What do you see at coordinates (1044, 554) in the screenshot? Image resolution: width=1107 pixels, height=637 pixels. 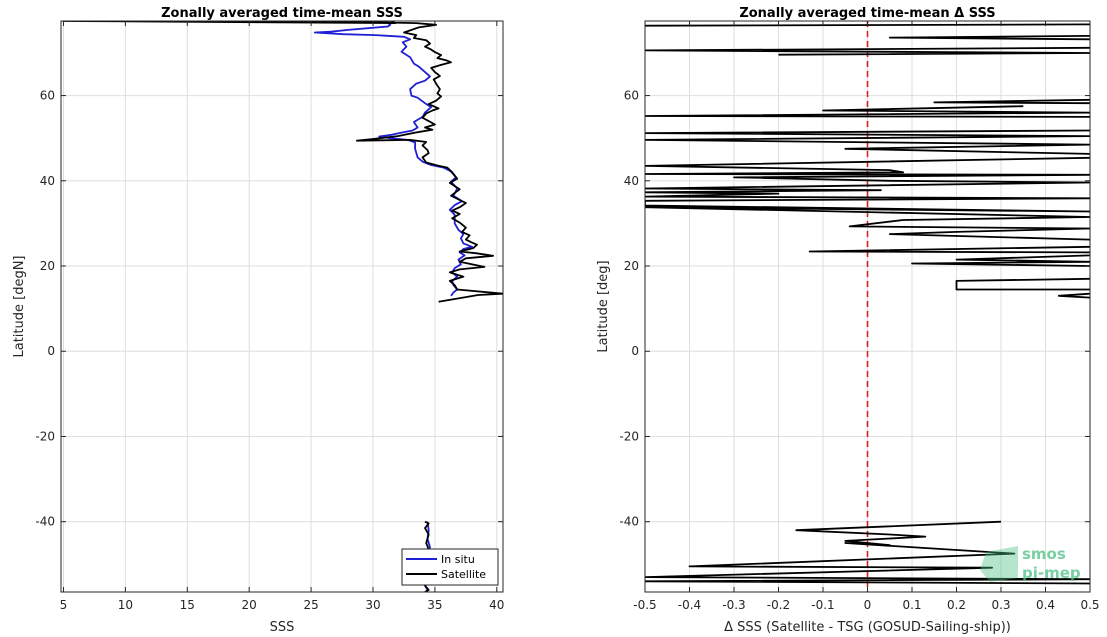 I see `watermark-line-1: smos` at bounding box center [1044, 554].